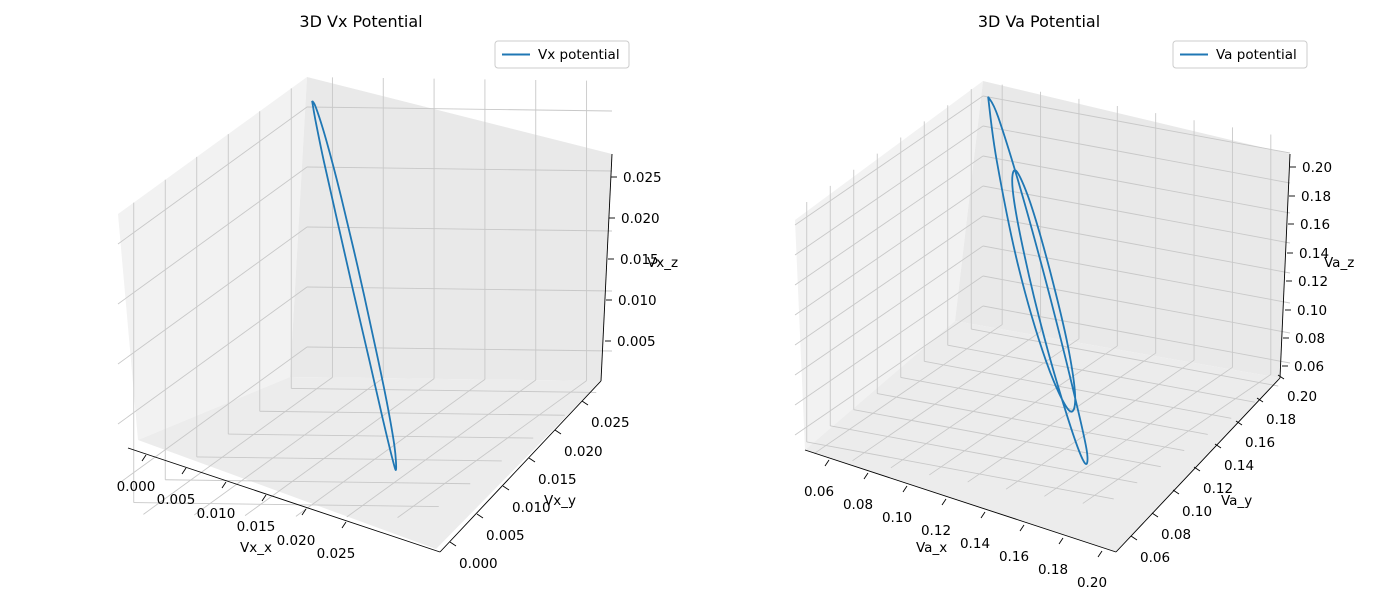 This screenshot has width=1400, height=600. What do you see at coordinates (557, 480) in the screenshot?
I see `y-tick-label: 0.015` at bounding box center [557, 480].